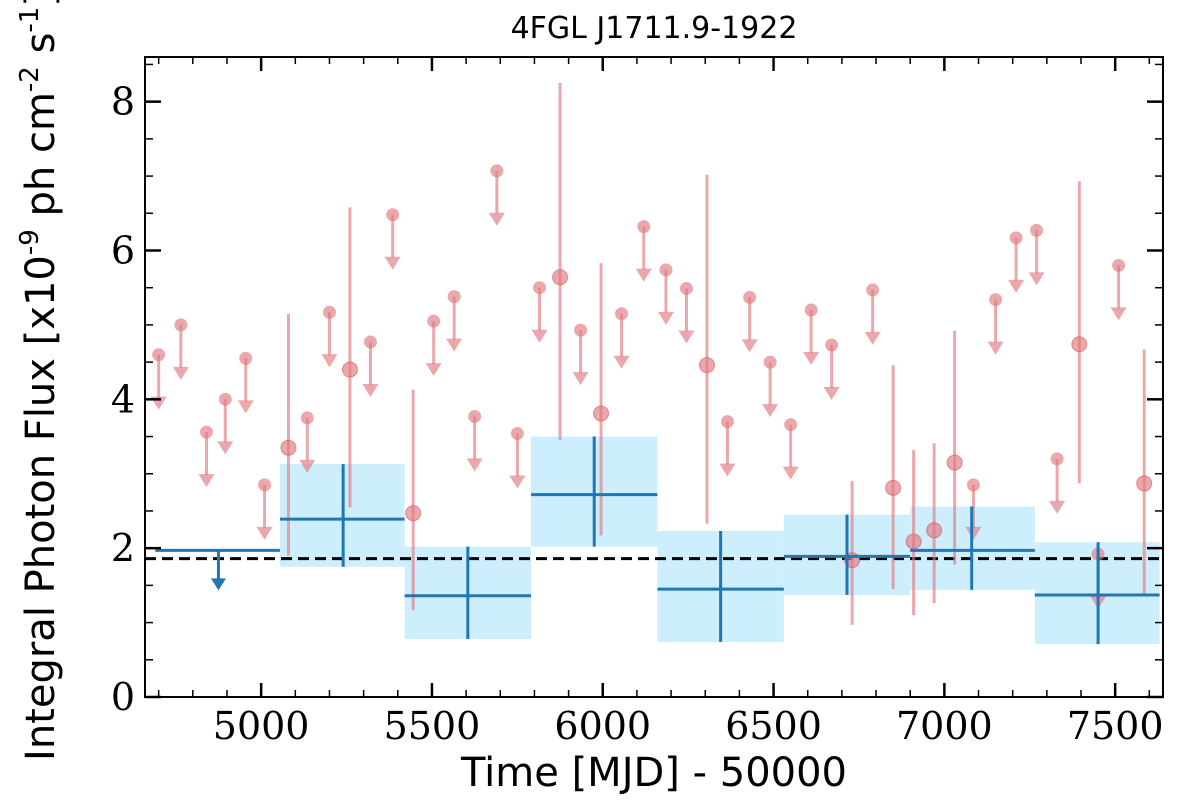 This screenshot has width=1200, height=800. What do you see at coordinates (123, 697) in the screenshot?
I see `y-tick-label: 0` at bounding box center [123, 697].